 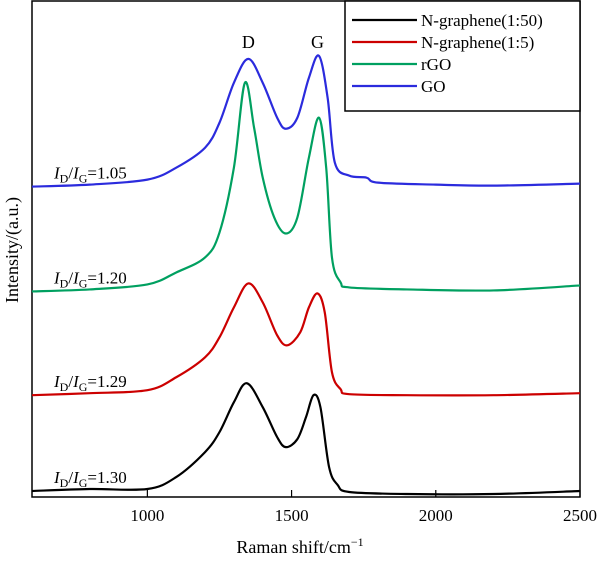 What do you see at coordinates (477, 42) in the screenshot?
I see `legend-label-1: N-graphene(1:5)` at bounding box center [477, 42].